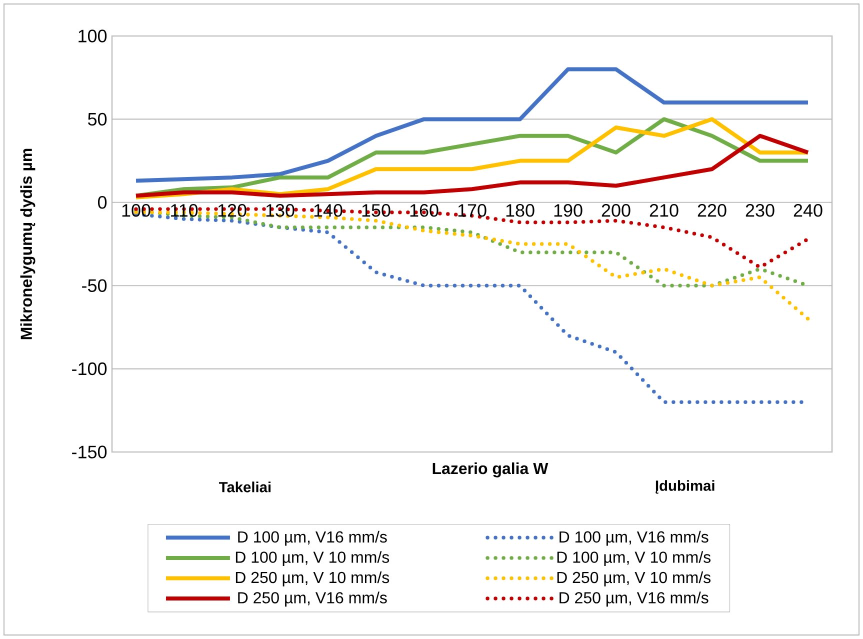 The height and width of the screenshot is (639, 863). Describe the element at coordinates (616, 210) in the screenshot. I see `x-tick-label: 200` at that location.